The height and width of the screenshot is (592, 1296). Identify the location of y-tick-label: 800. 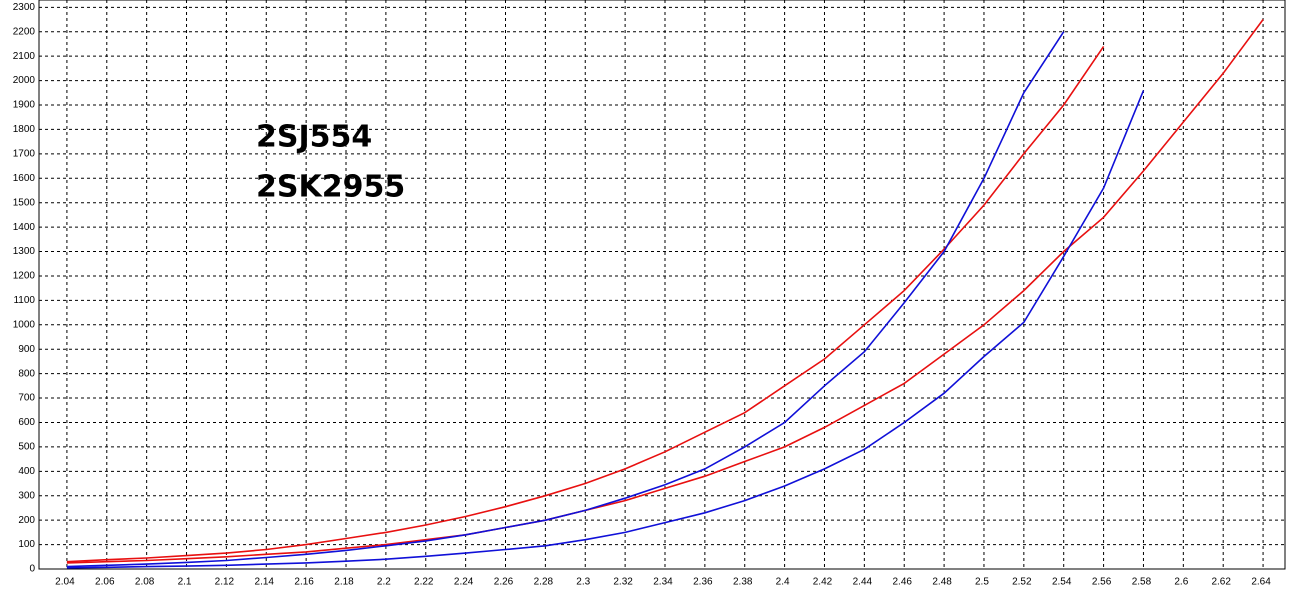
(26, 373).